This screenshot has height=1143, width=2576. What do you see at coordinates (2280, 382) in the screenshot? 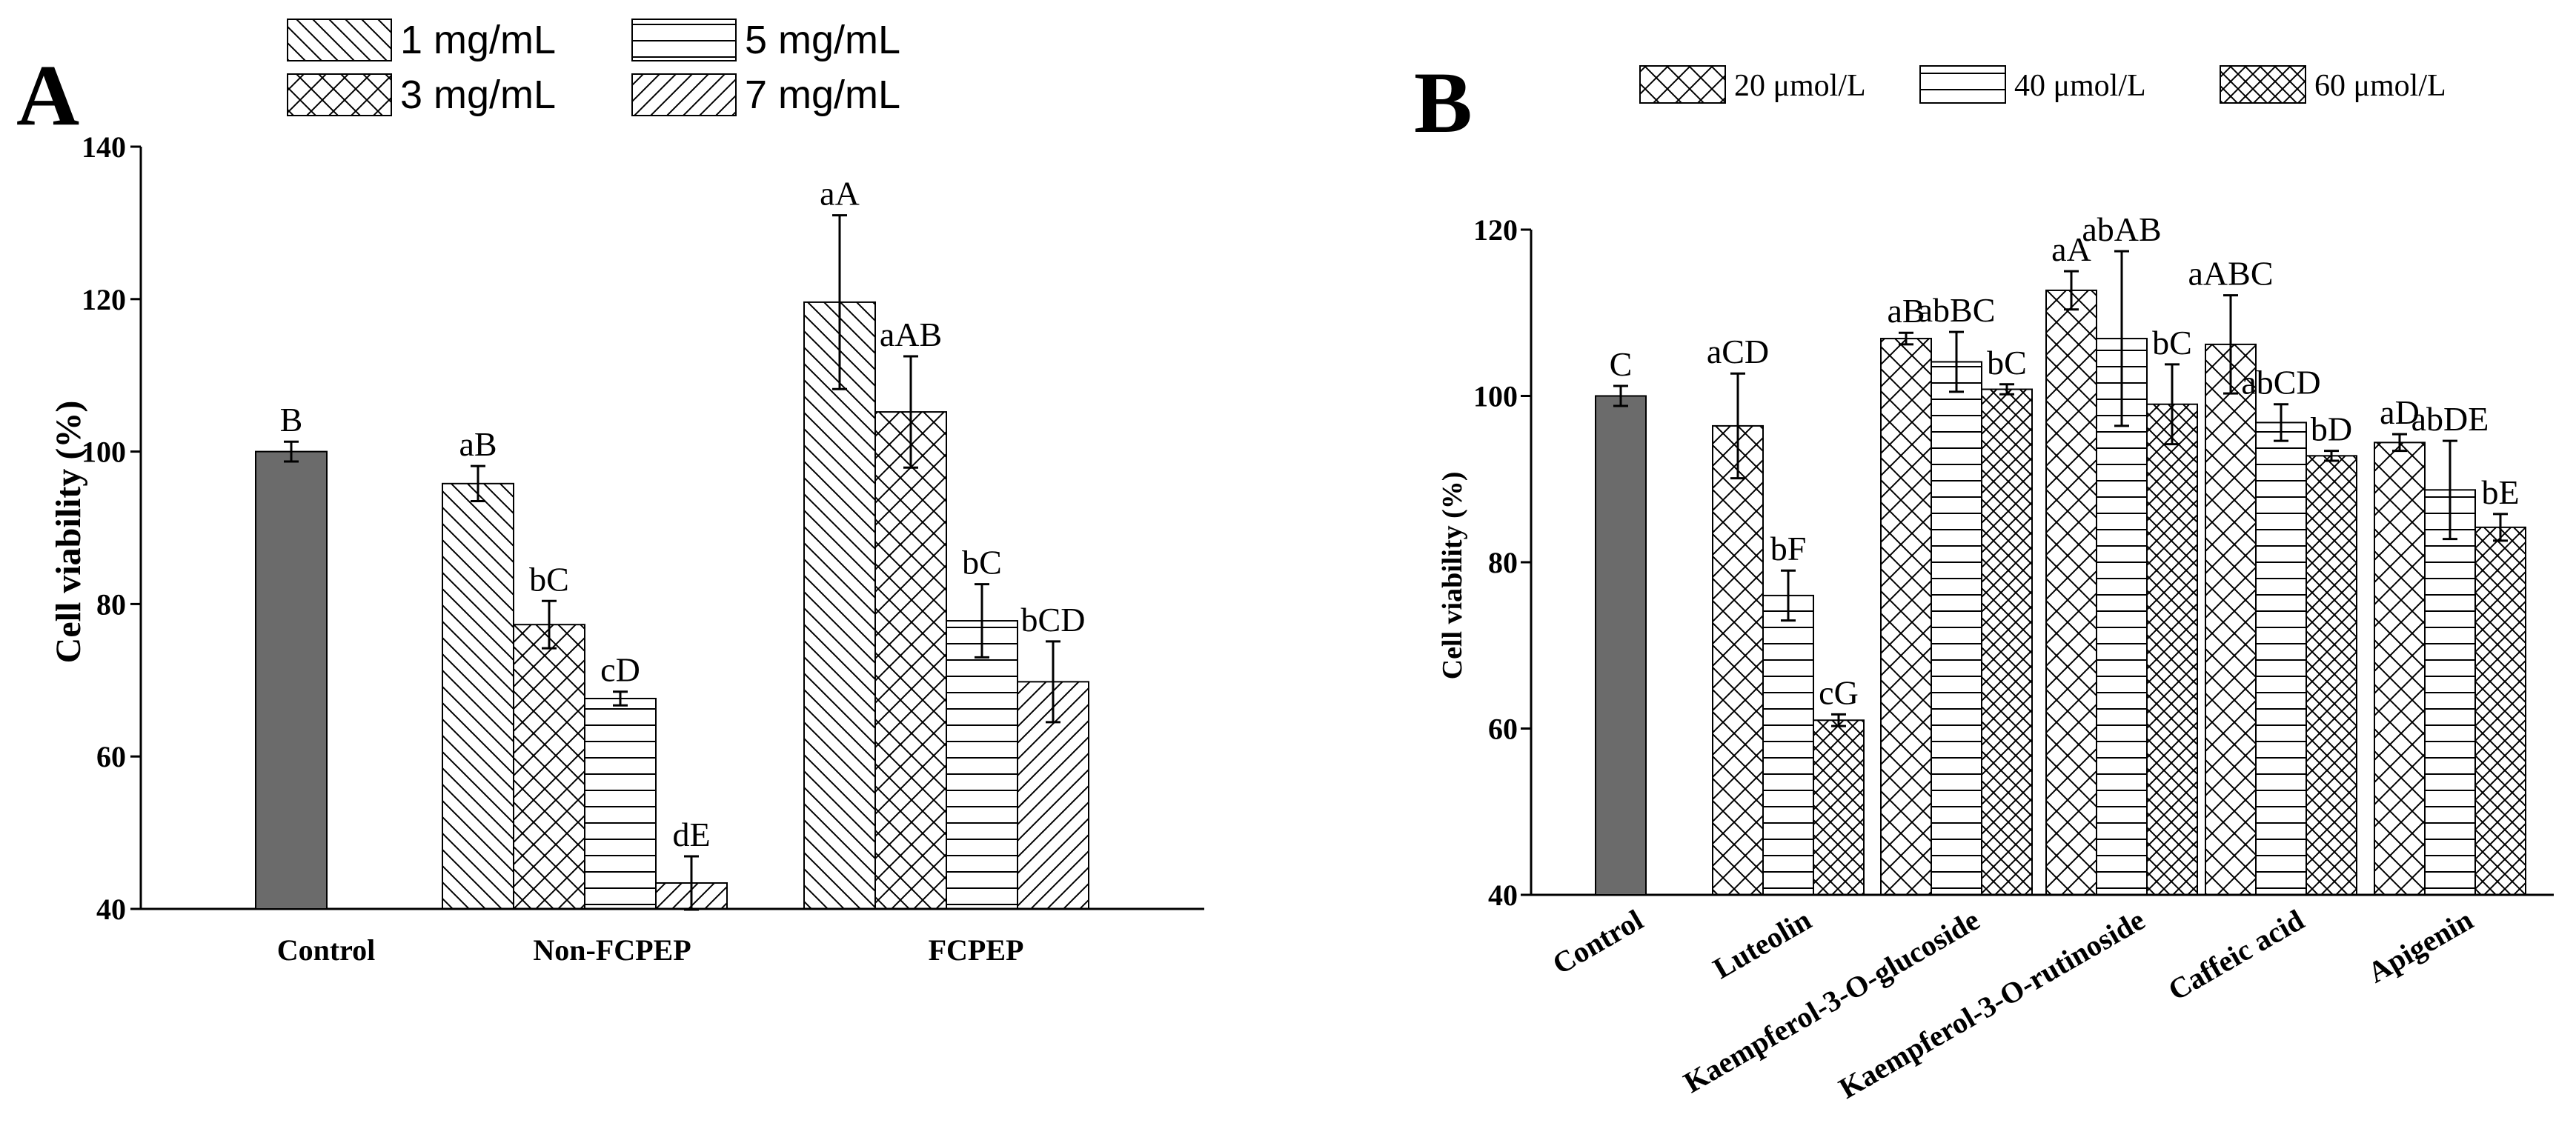
I see `data-label: abCD` at bounding box center [2280, 382].